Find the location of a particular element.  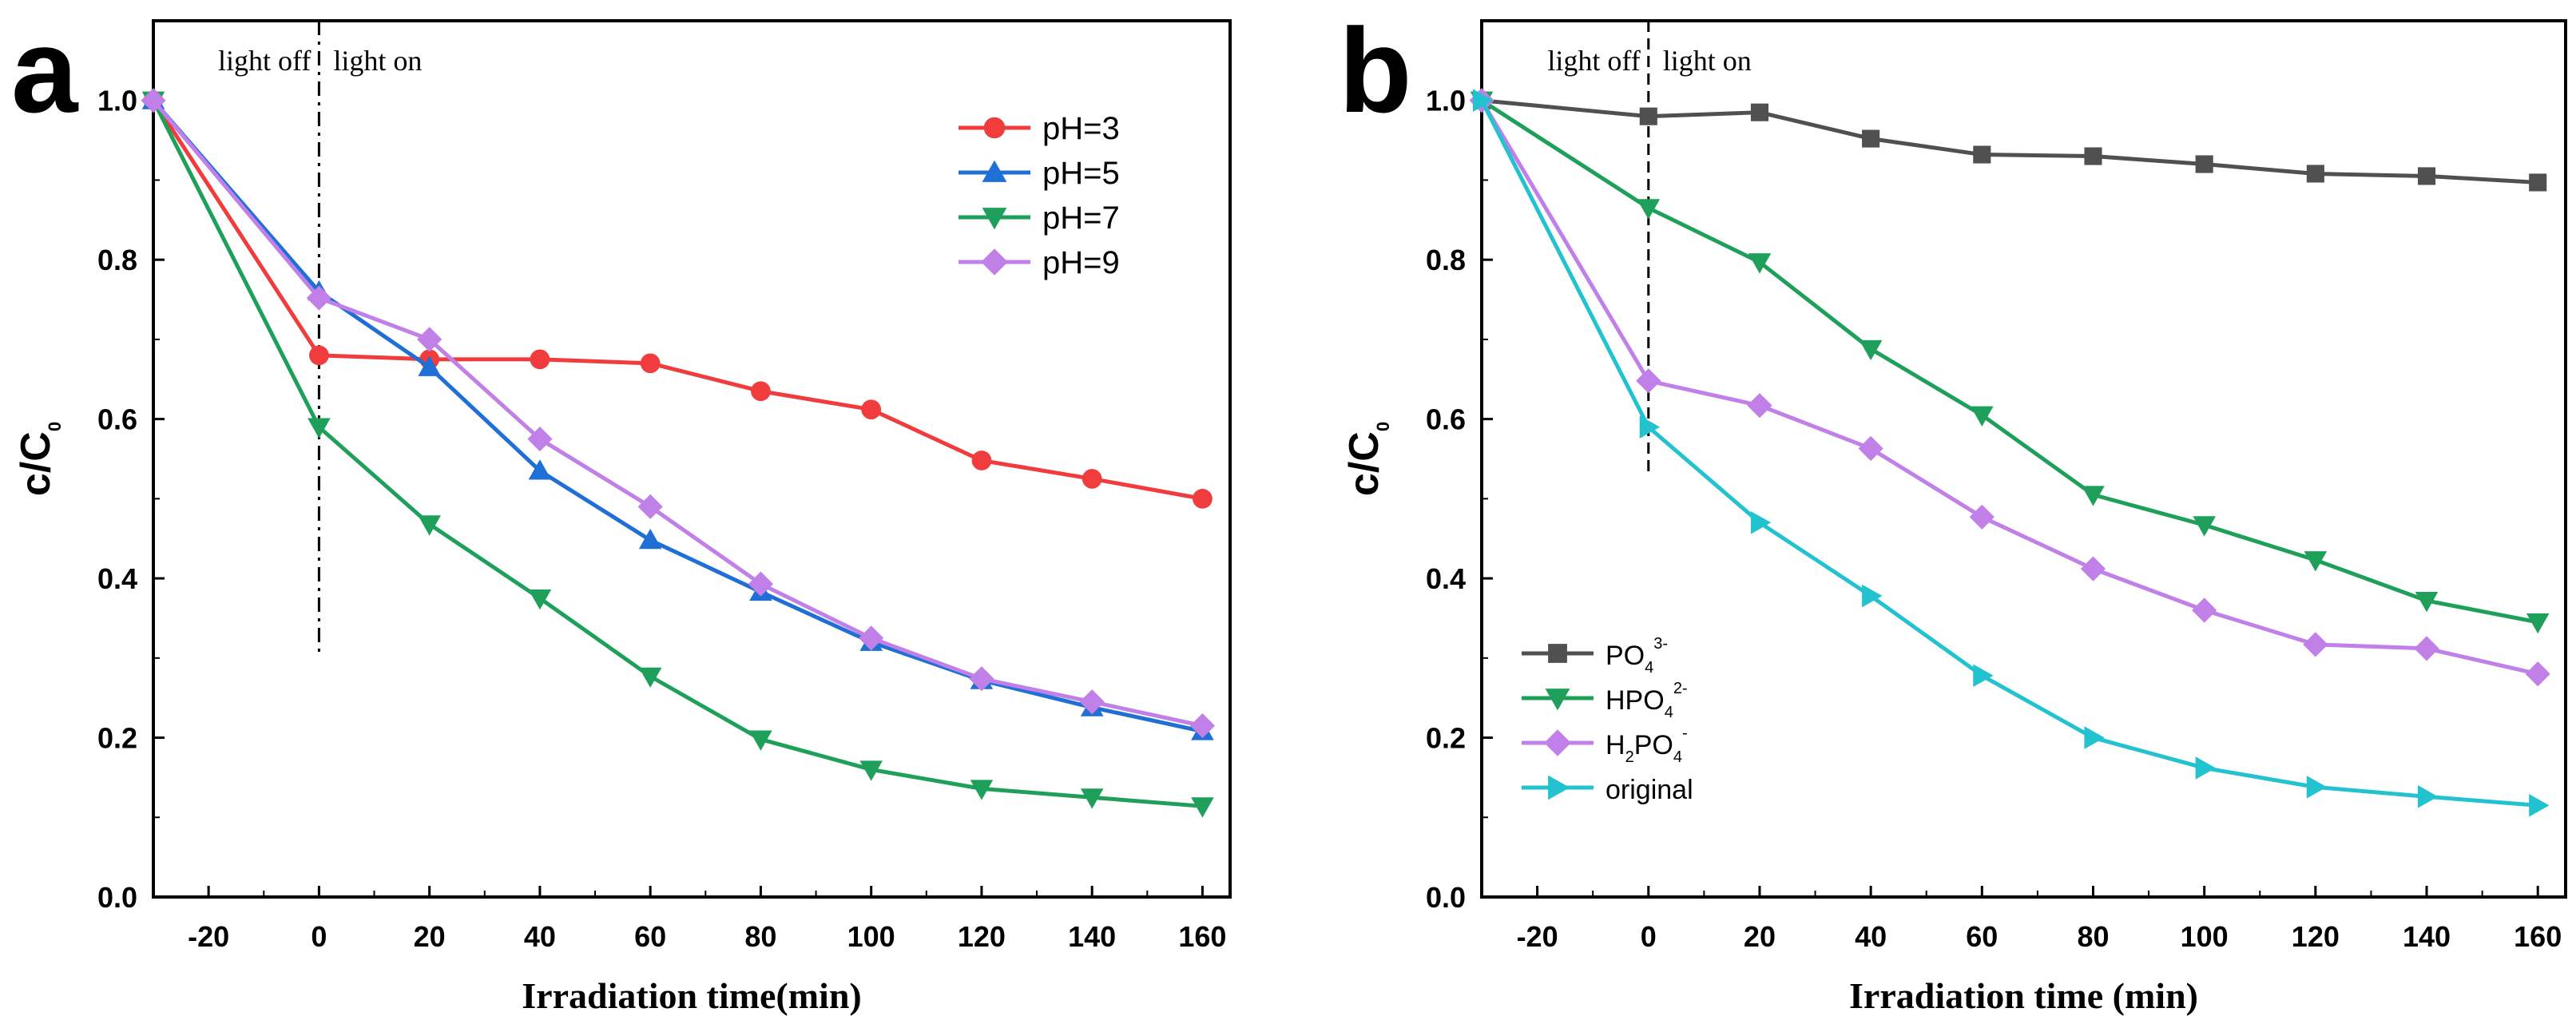

x-tick-label: 100 is located at coordinates (2205, 936).